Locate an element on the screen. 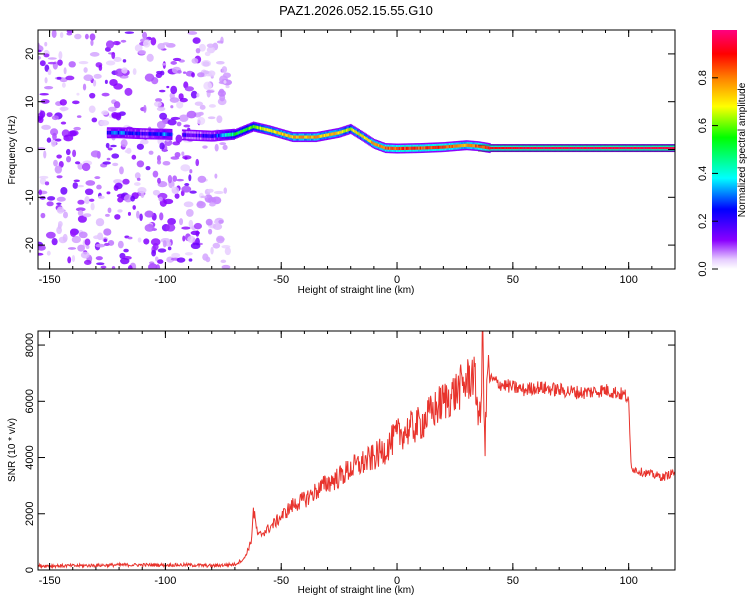 Image resolution: width=750 pixels, height=600 pixels. spectrogram-y-tick-label: 0 is located at coordinates (30, 149).